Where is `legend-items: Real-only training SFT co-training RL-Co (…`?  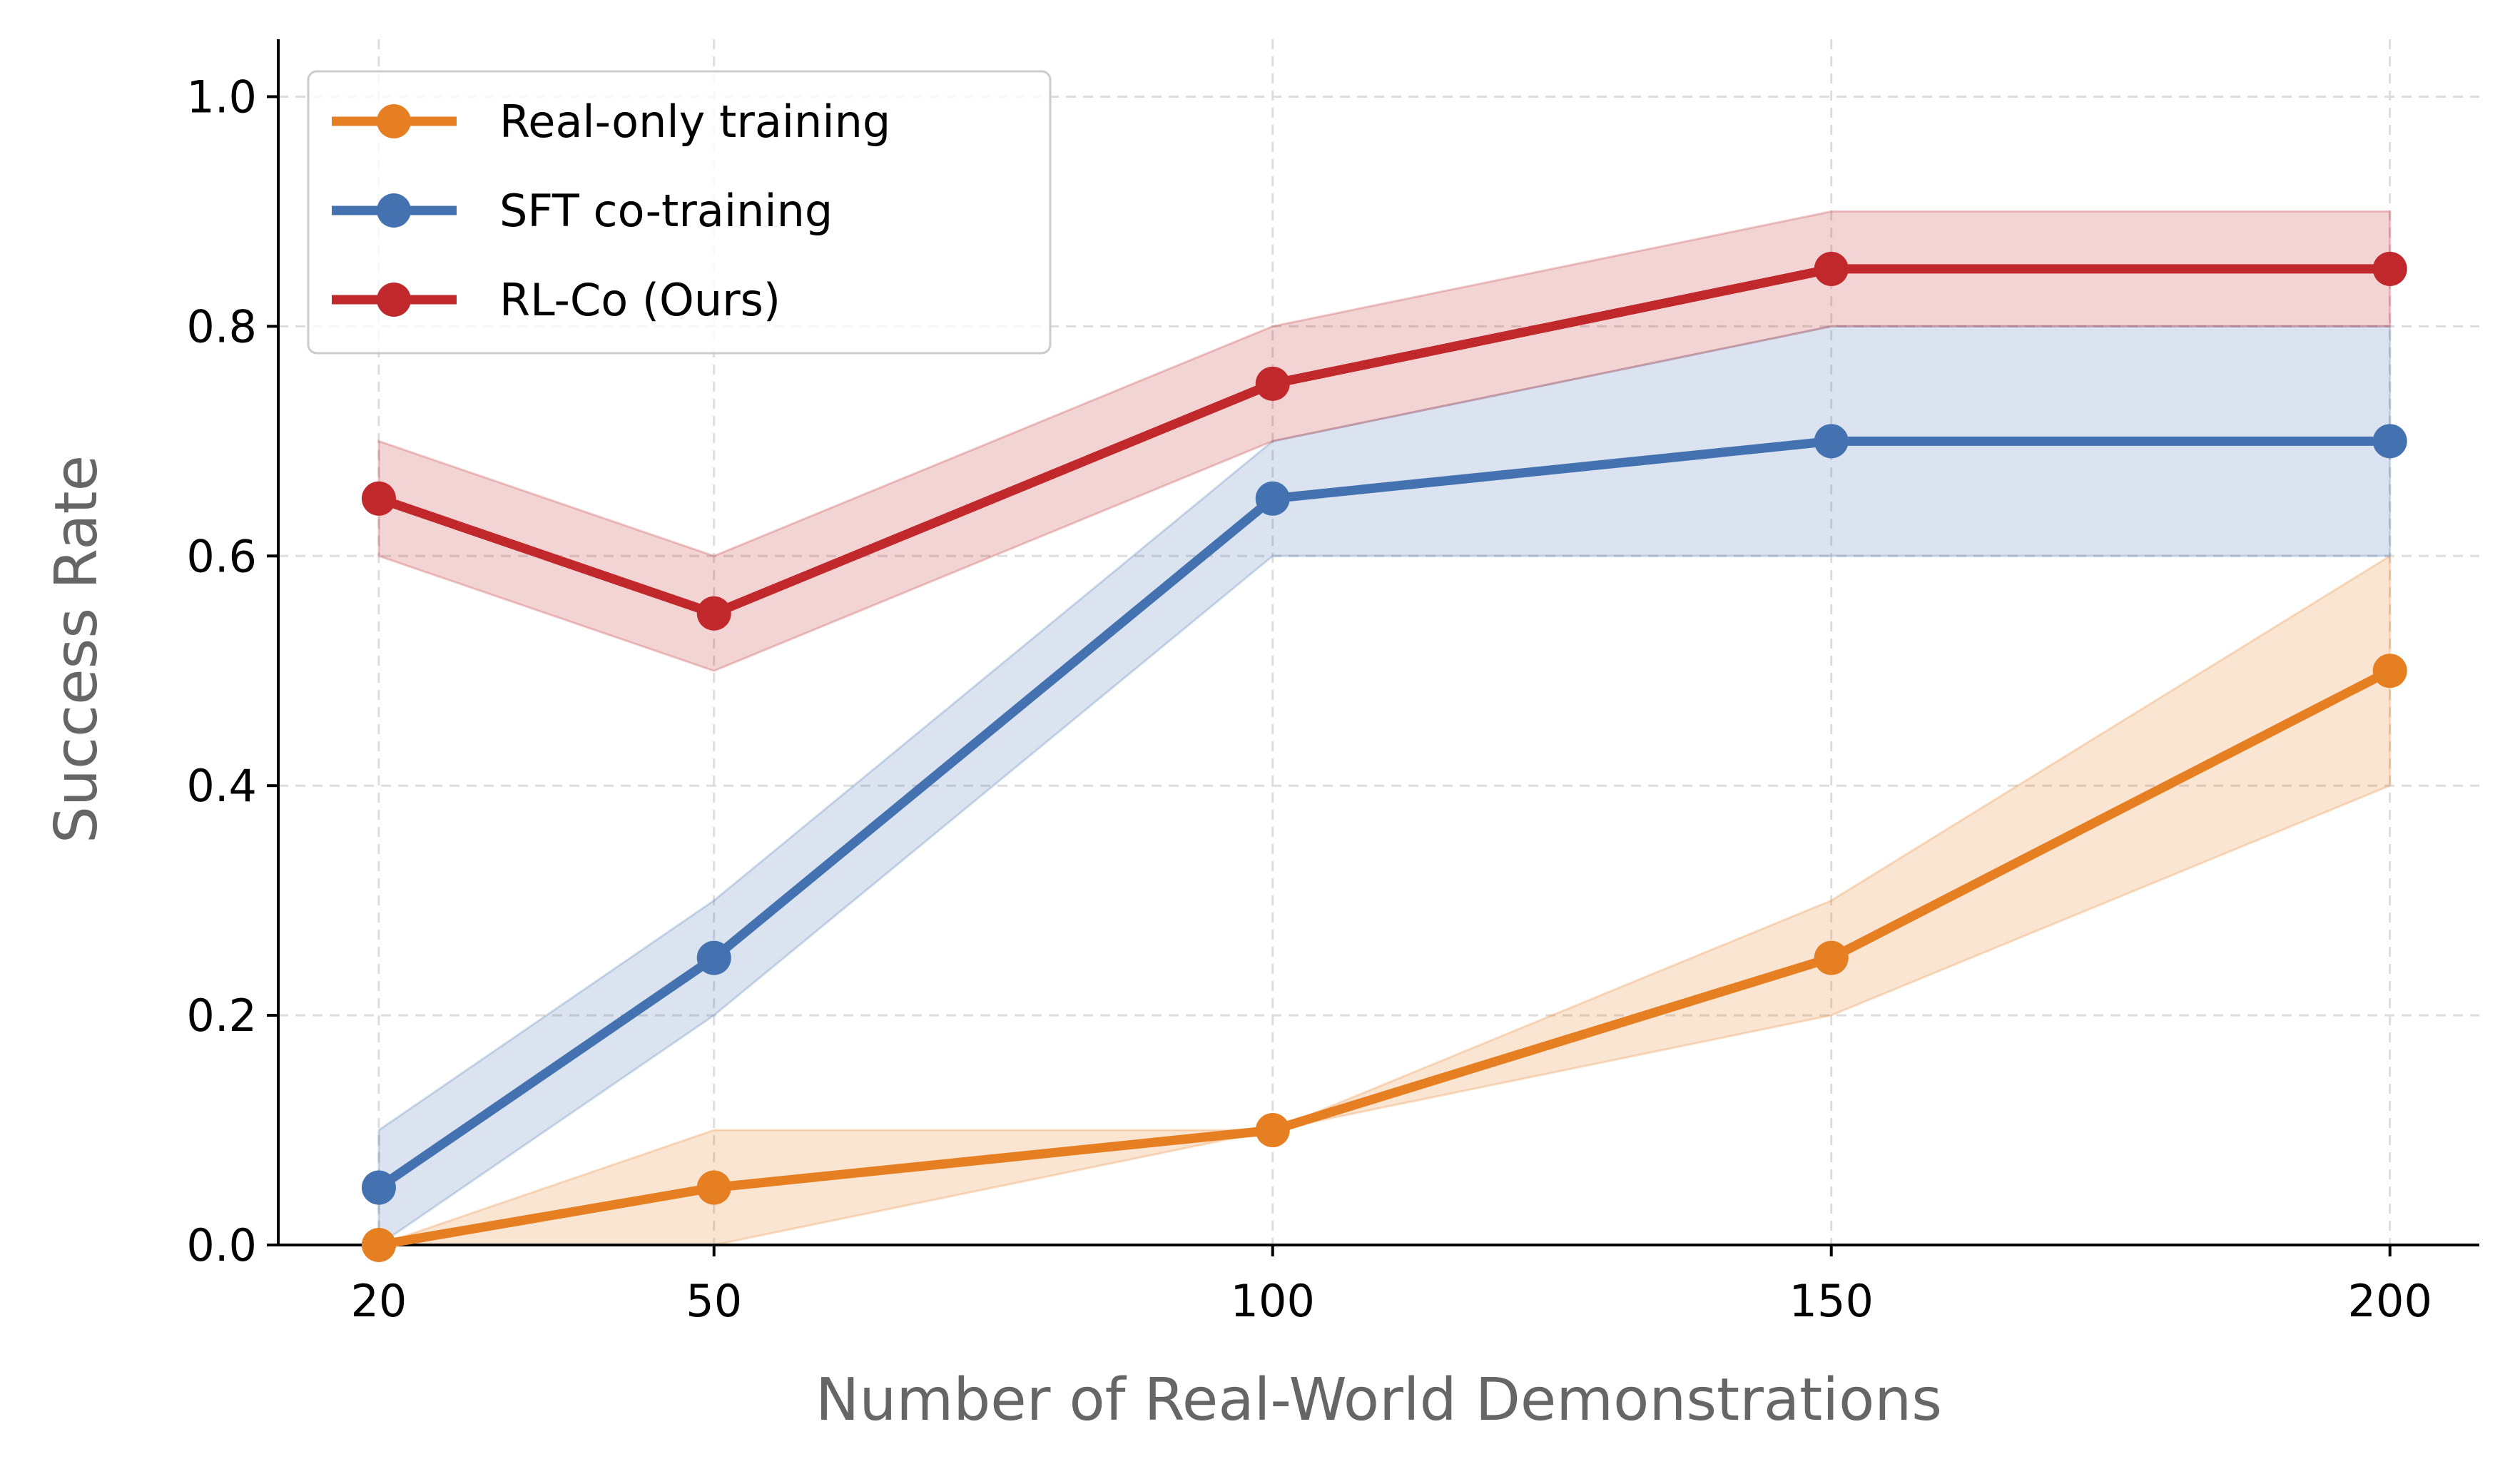 legend-items: Real-only training SFT co-training RL-Co (… is located at coordinates (611, 211).